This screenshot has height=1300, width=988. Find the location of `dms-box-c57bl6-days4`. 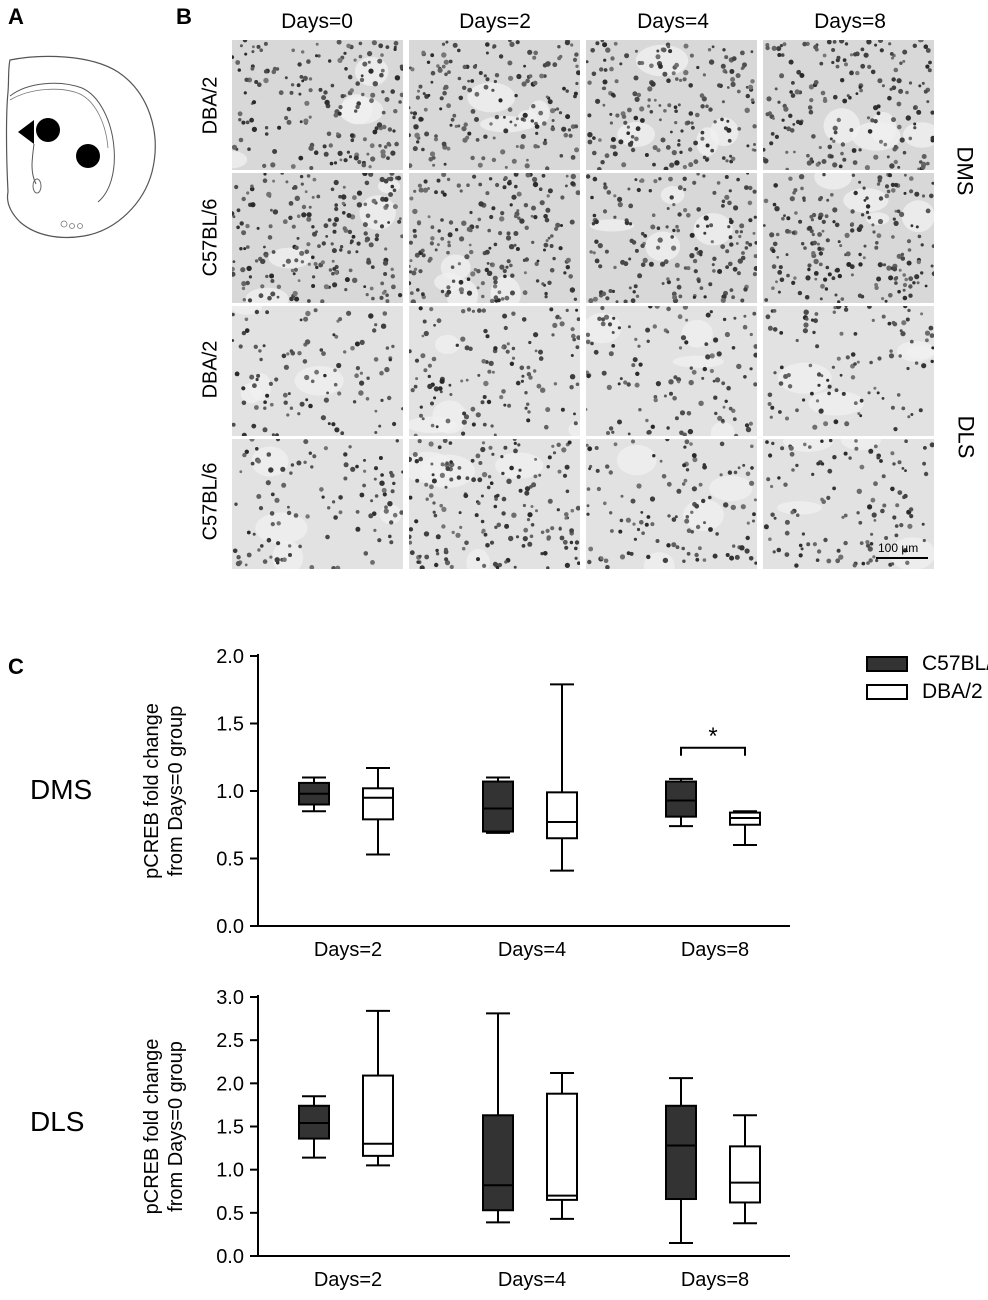

dms-box-c57bl6-days4 is located at coordinates (498, 805).